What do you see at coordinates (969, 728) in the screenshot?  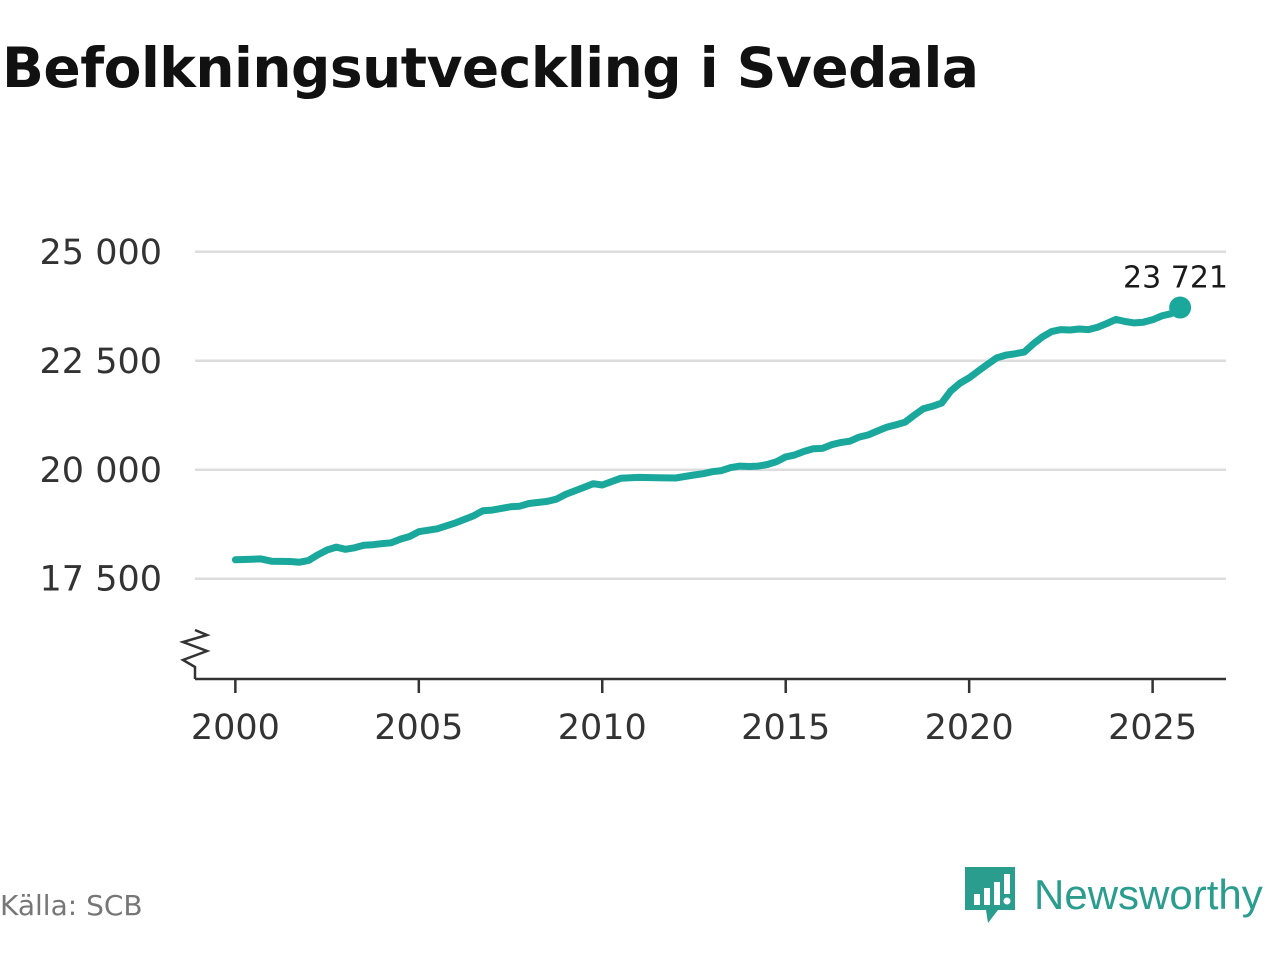 I see `x-tick-label: 2020` at bounding box center [969, 728].